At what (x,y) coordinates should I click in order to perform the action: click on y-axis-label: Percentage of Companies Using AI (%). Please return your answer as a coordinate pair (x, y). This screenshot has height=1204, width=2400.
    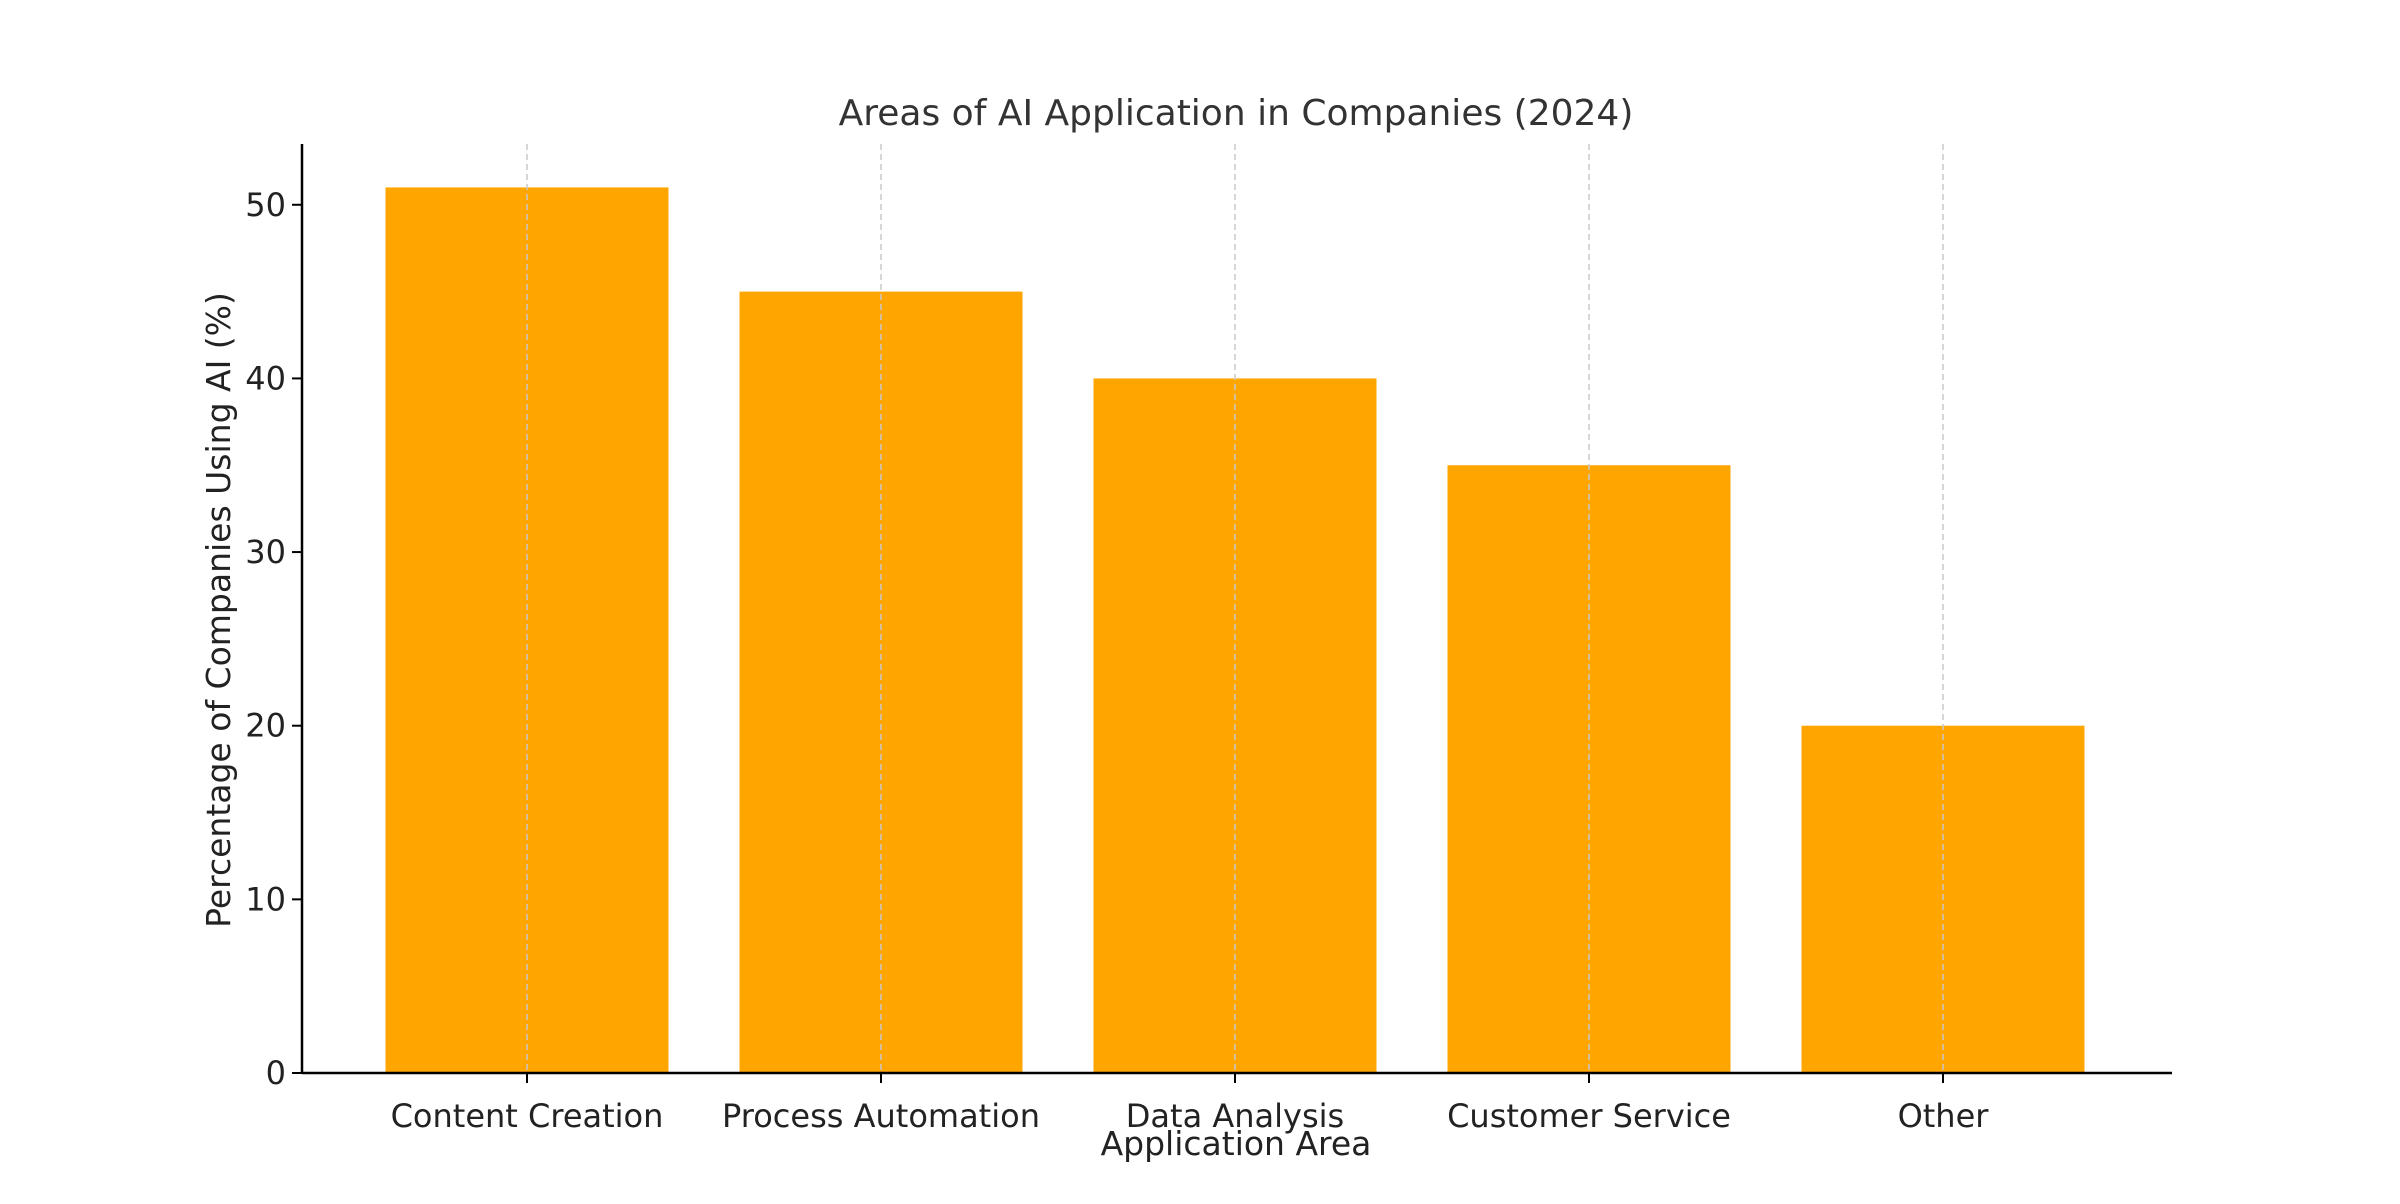
    Looking at the image, I should click on (218, 610).